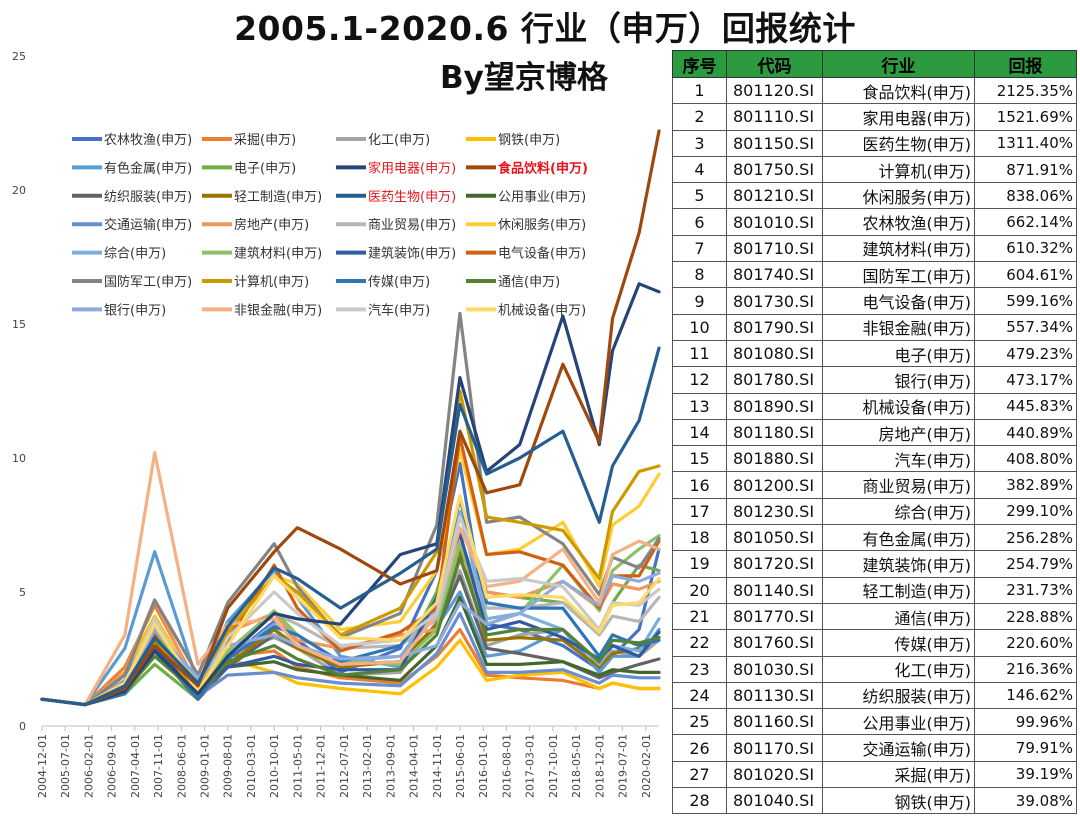 The image size is (1080, 830). I want to click on x-tick-label: 2017-10-01, so click(553, 766).